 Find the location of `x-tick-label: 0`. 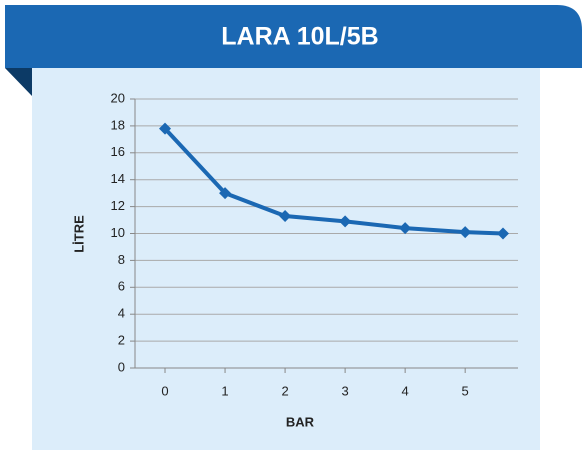

x-tick-label: 0 is located at coordinates (164, 390).